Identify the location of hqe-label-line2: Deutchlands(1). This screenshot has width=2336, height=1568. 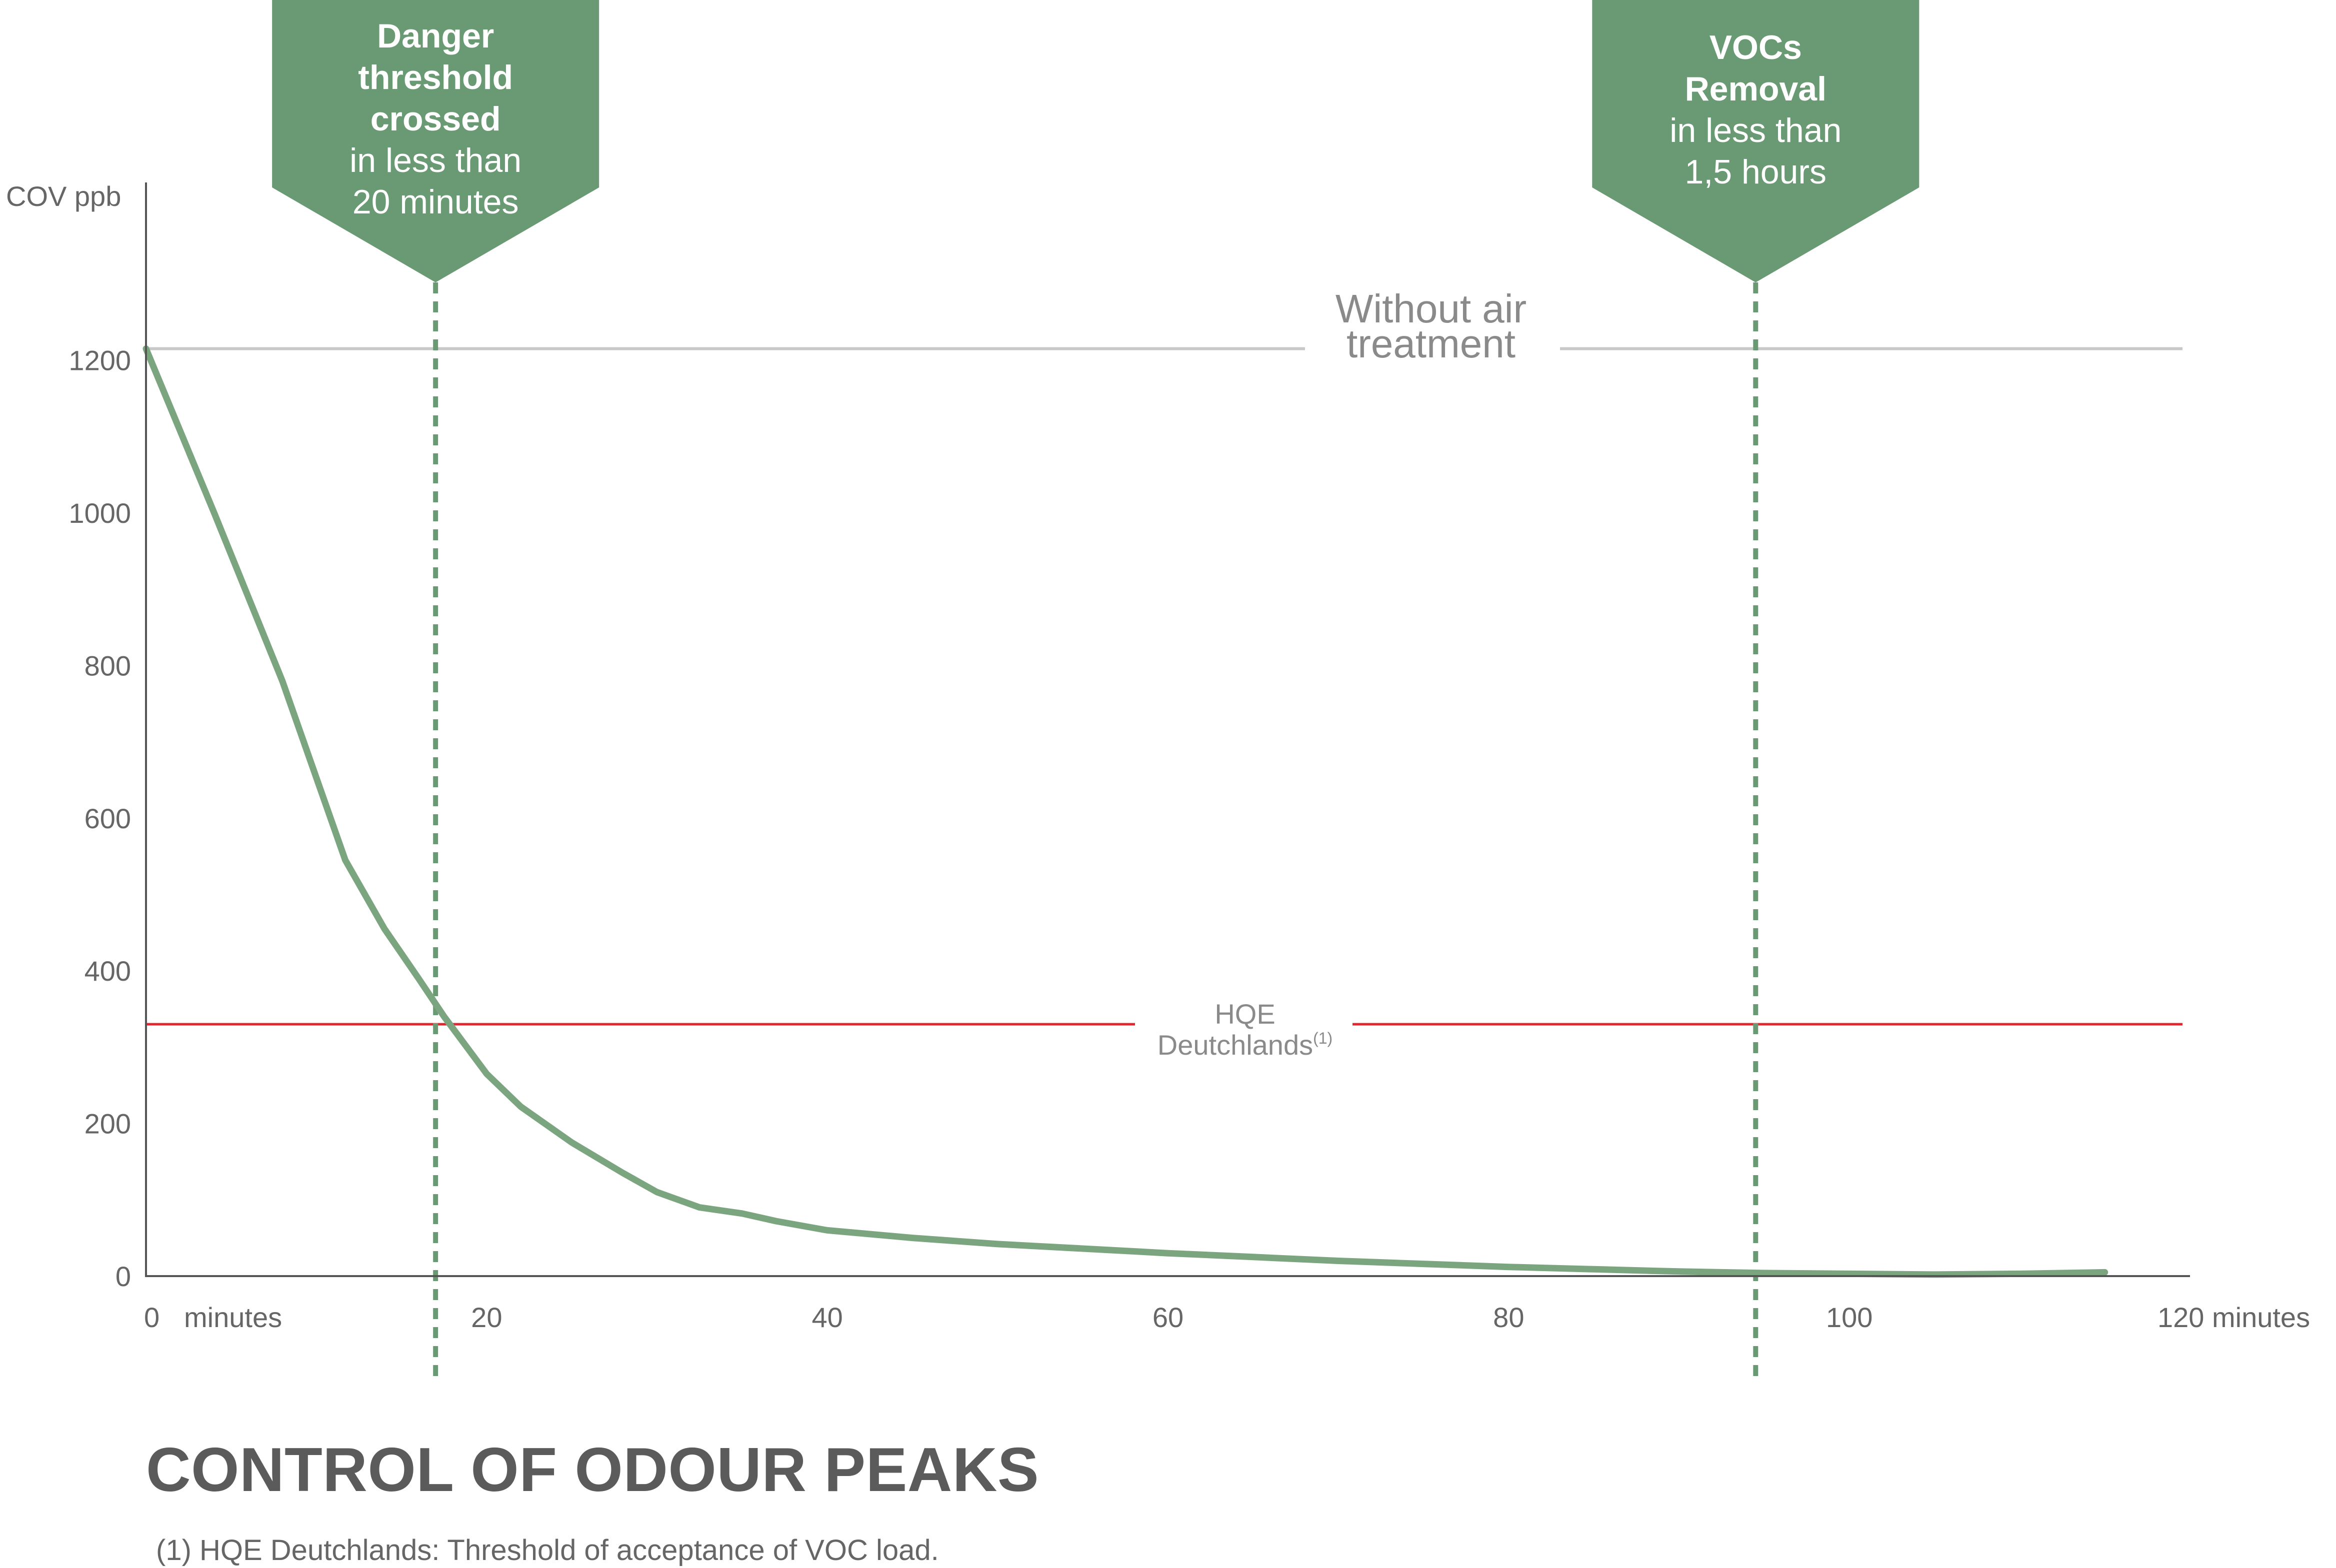
(1245, 1045).